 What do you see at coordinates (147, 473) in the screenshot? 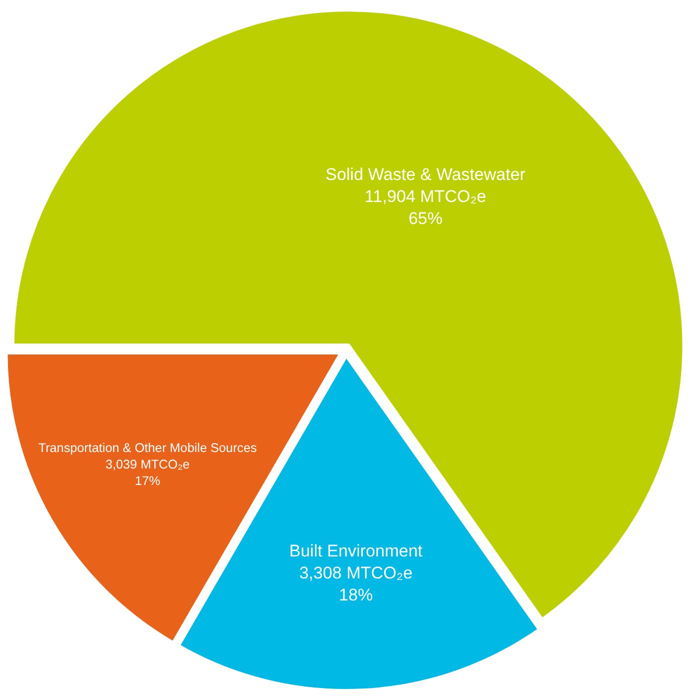
I see `data-label: 3,039 MTCO₂e 17%` at bounding box center [147, 473].